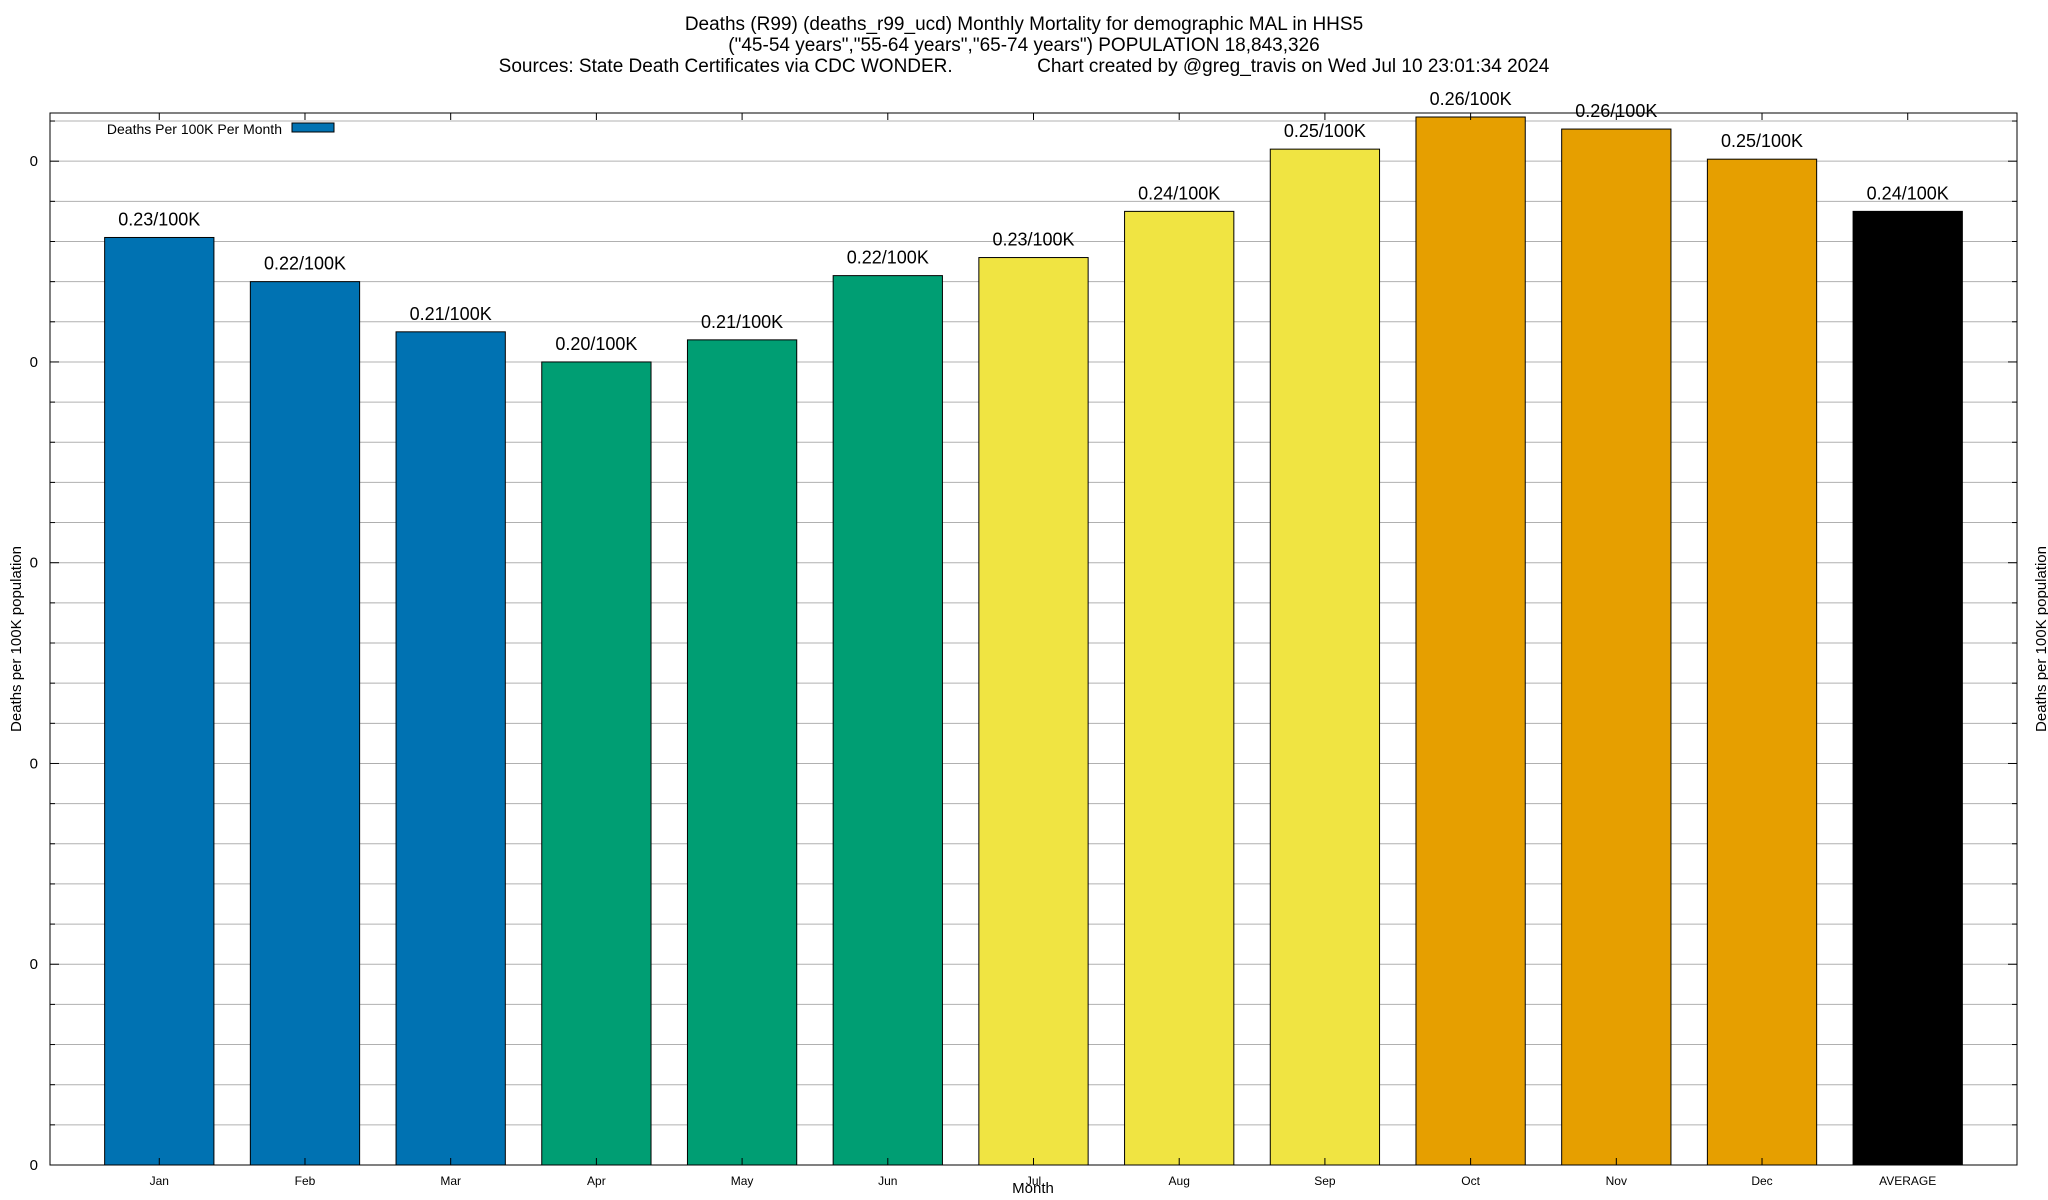 Image resolution: width=2048 pixels, height=1200 pixels. What do you see at coordinates (1616, 111) in the screenshot?
I see `data-label-nov: 0.26/100K` at bounding box center [1616, 111].